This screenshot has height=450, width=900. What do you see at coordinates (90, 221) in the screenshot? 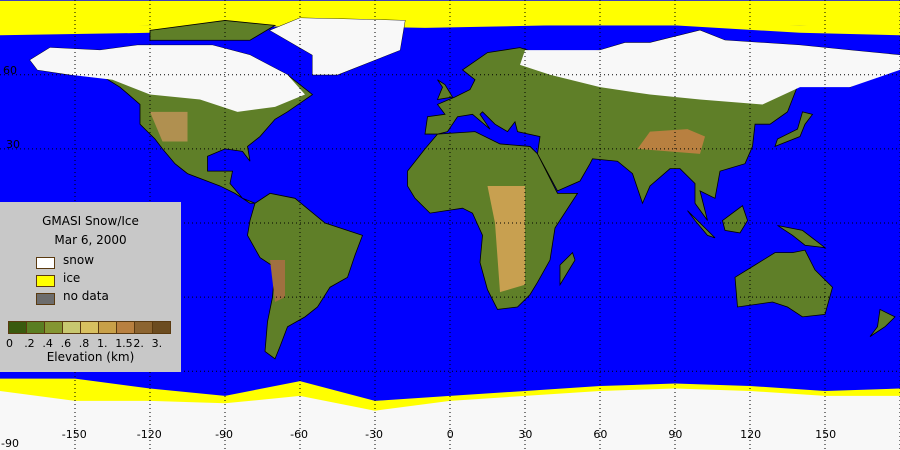
I see `legend-title: GMASI Snow/Ice` at bounding box center [90, 221].